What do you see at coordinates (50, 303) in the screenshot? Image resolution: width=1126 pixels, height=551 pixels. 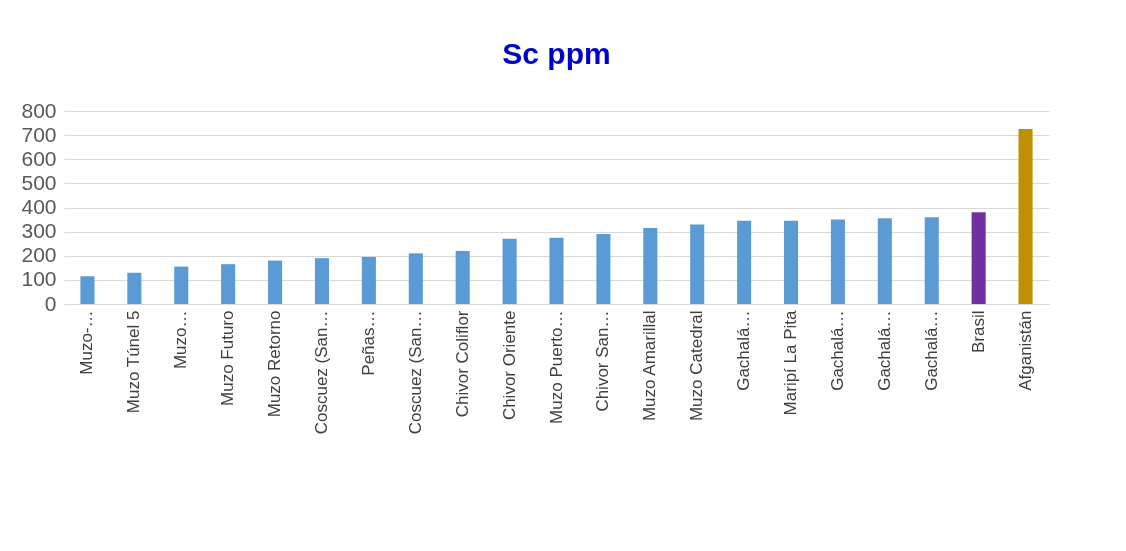 I see `y-tick-label: 0` at bounding box center [50, 303].